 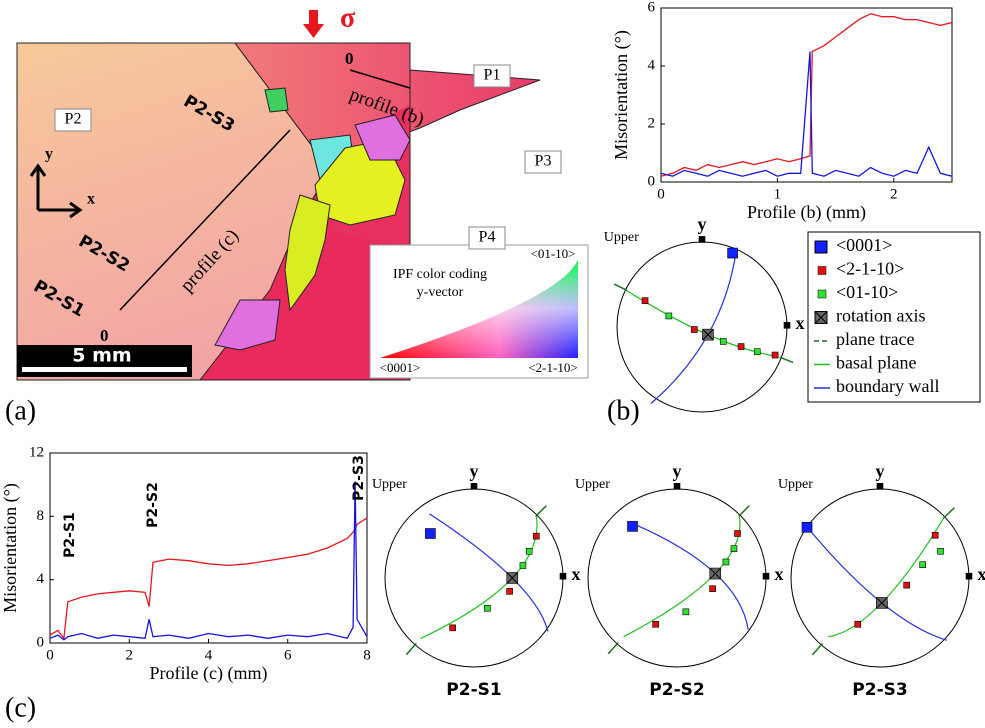 I want to click on y-tick-label: 4, so click(x=41, y=579).